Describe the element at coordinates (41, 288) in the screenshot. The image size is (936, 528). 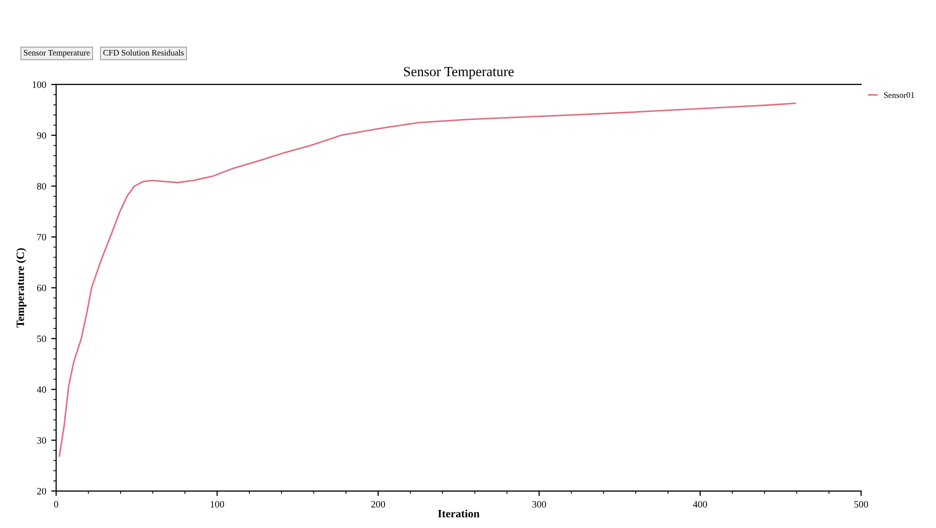
I see `y-tick-label: 60` at that location.